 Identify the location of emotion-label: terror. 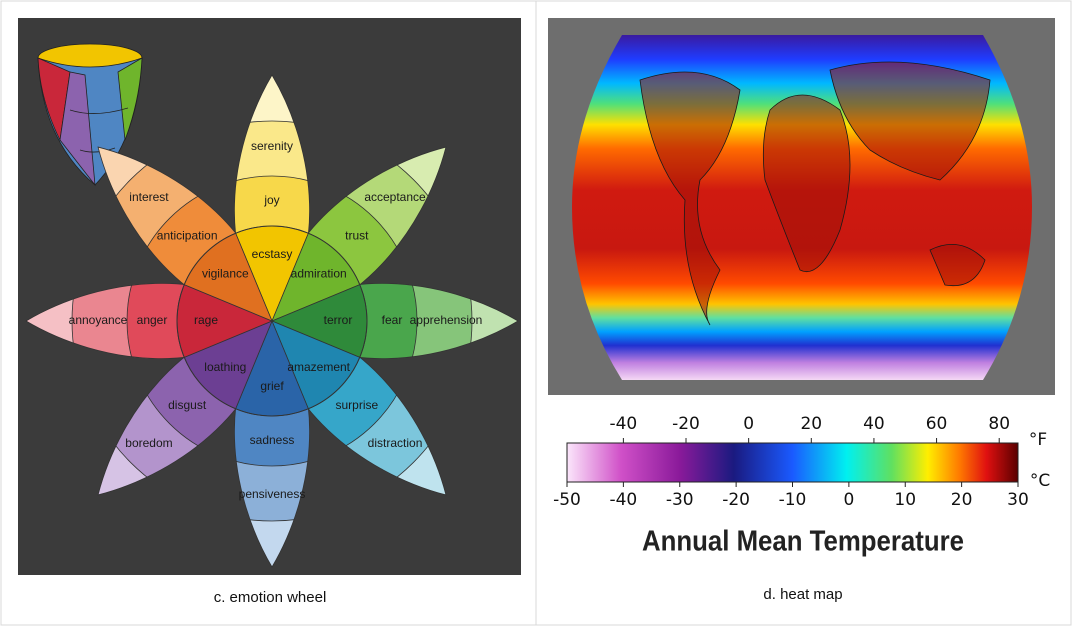
(338, 320).